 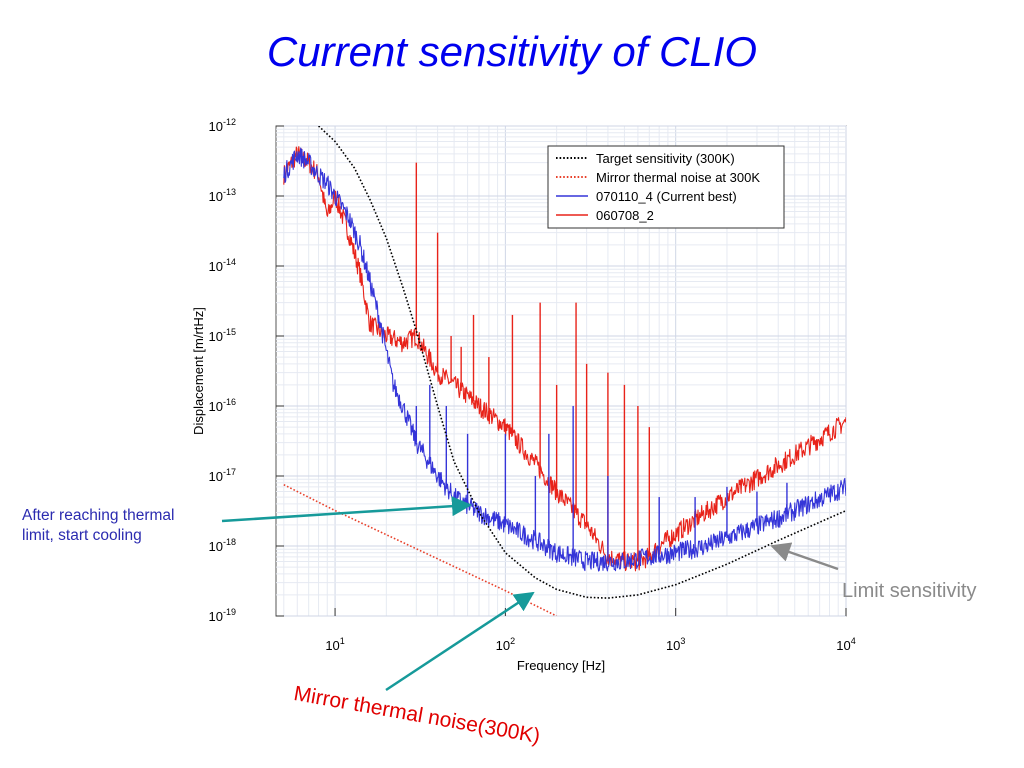 I want to click on x-tick-label: 10¹, so click(x=334, y=644).